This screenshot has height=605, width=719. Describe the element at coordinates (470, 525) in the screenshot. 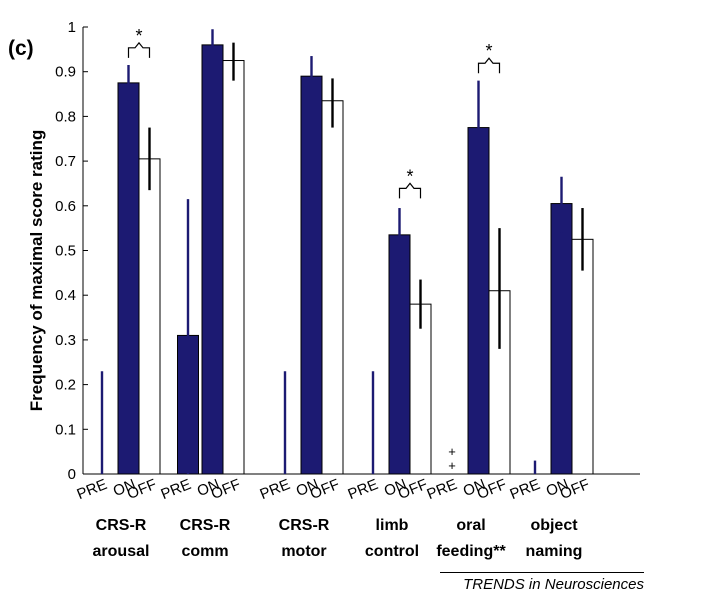

I see `group-label-line1: oral` at that location.